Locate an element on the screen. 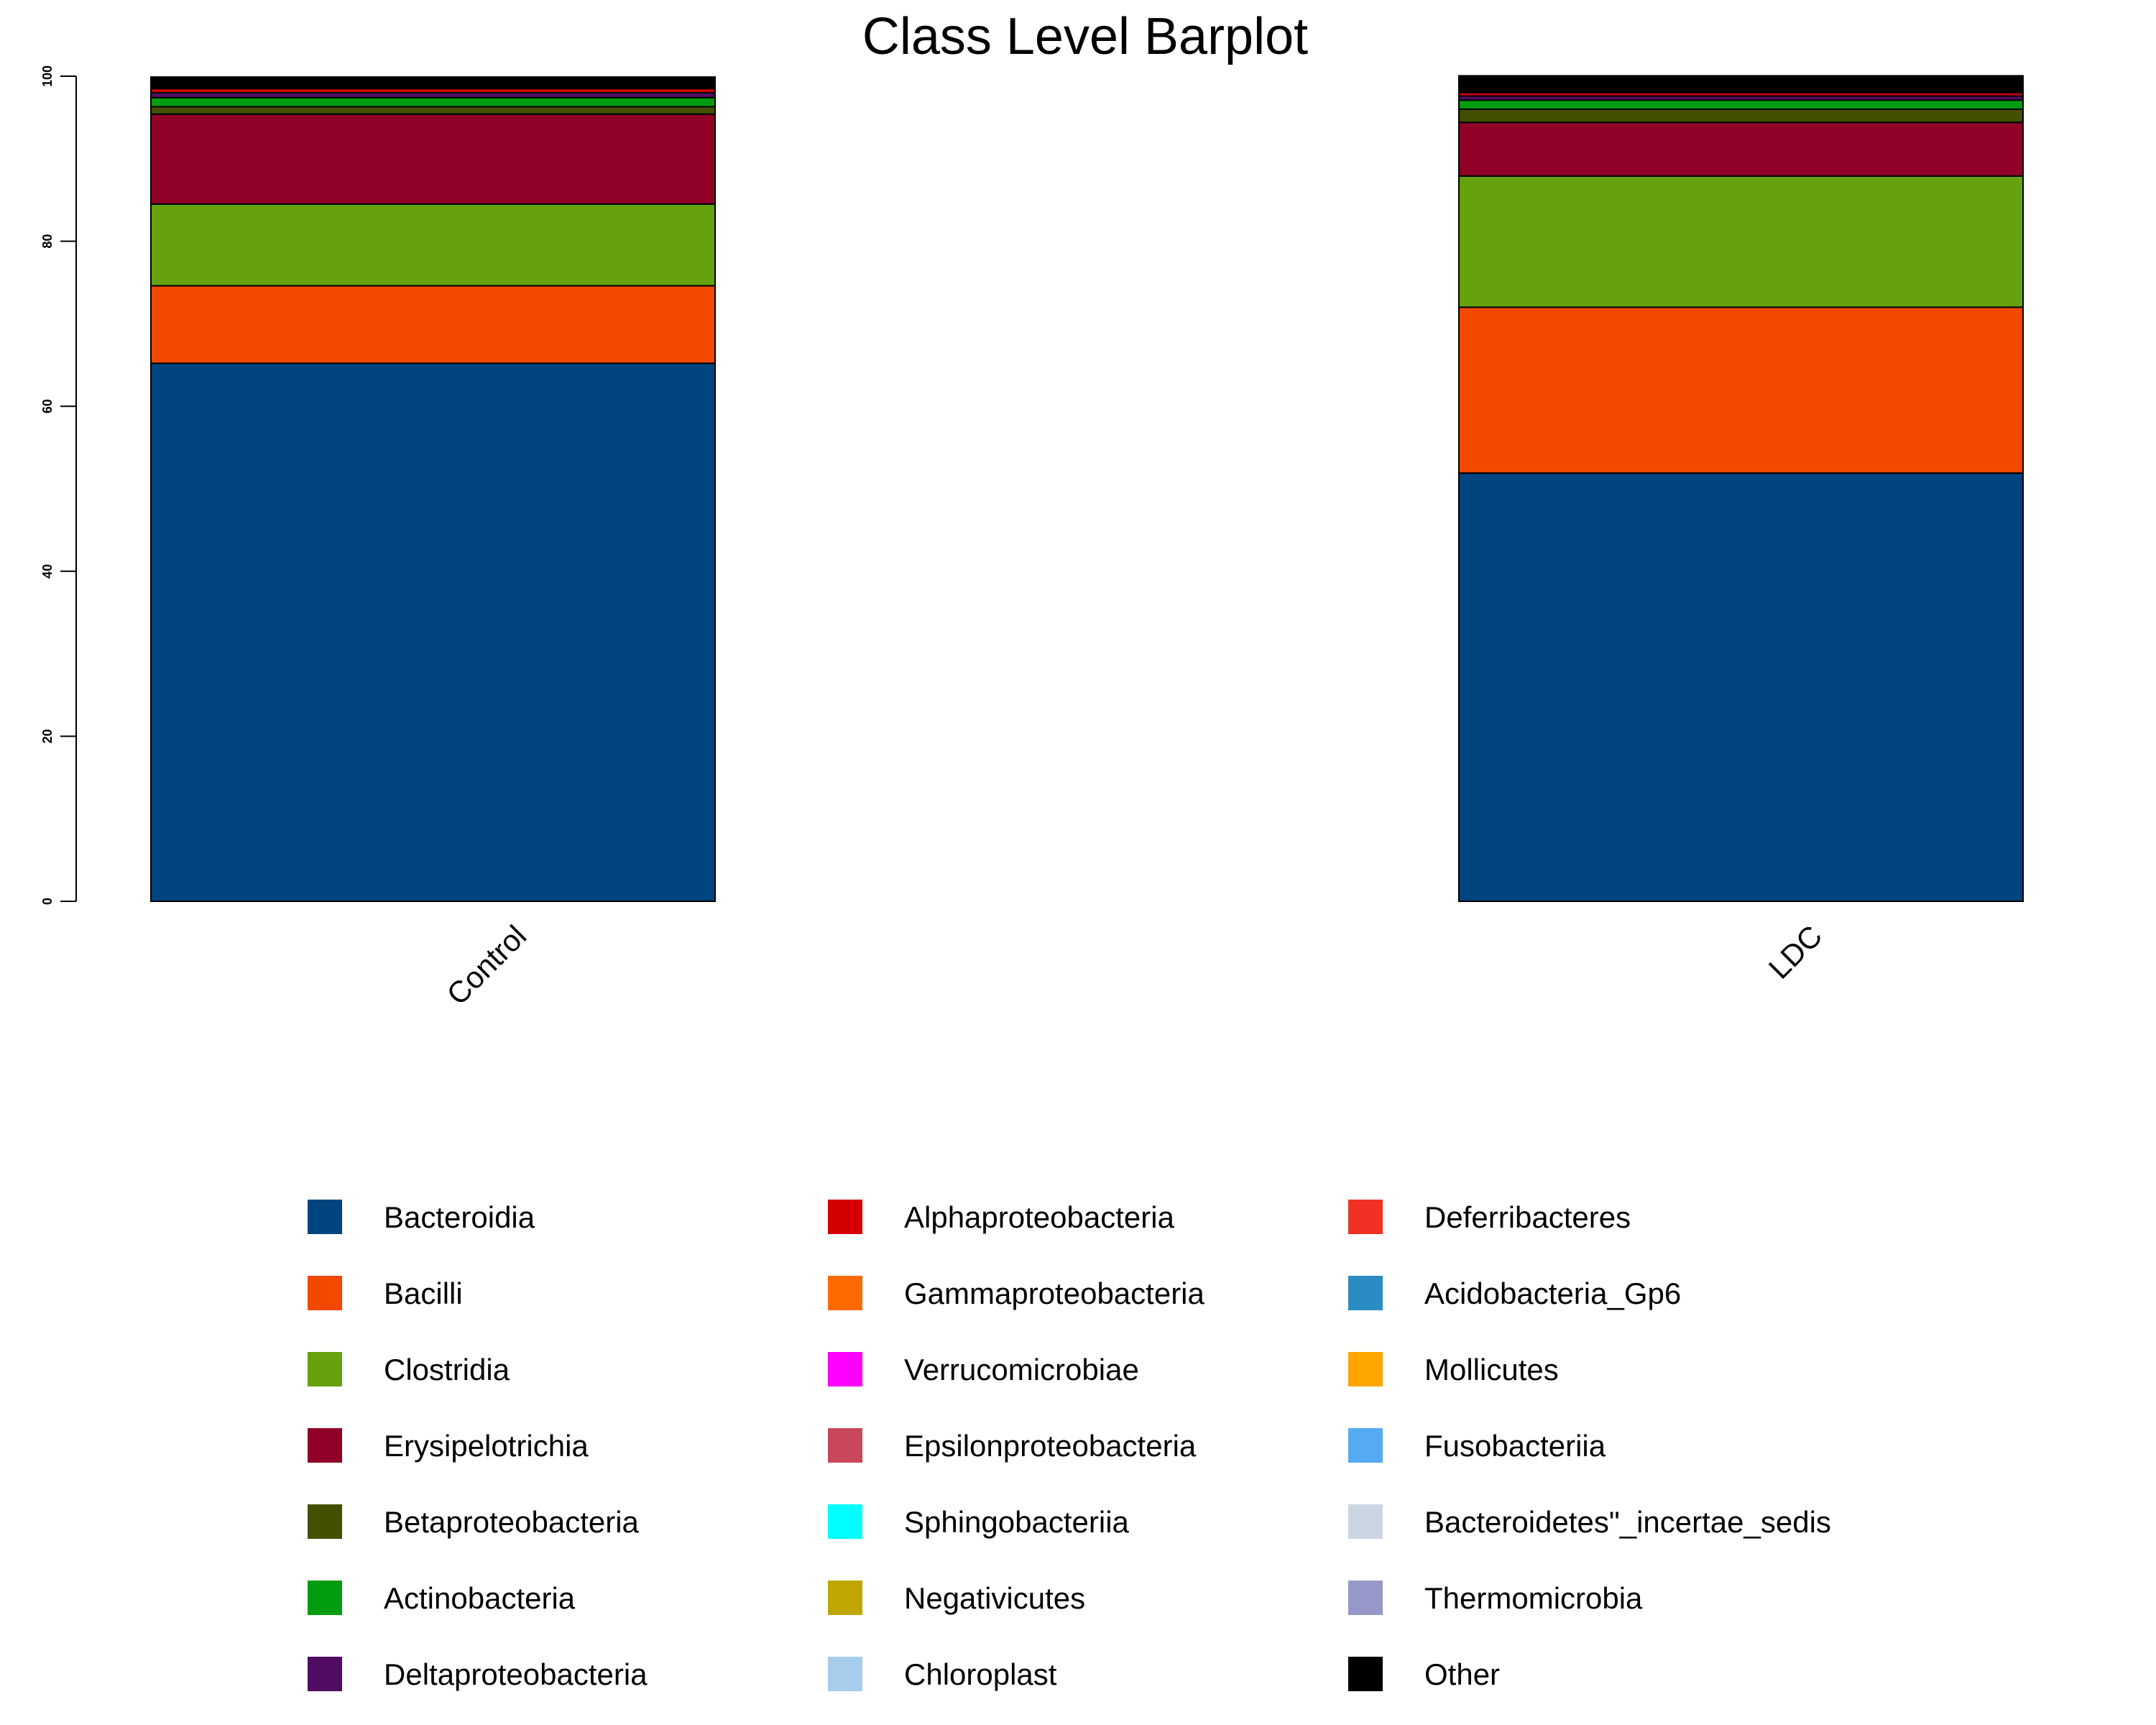 This screenshot has height=1725, width=2156. legend-item: Sphingobacteriia is located at coordinates (979, 1521).